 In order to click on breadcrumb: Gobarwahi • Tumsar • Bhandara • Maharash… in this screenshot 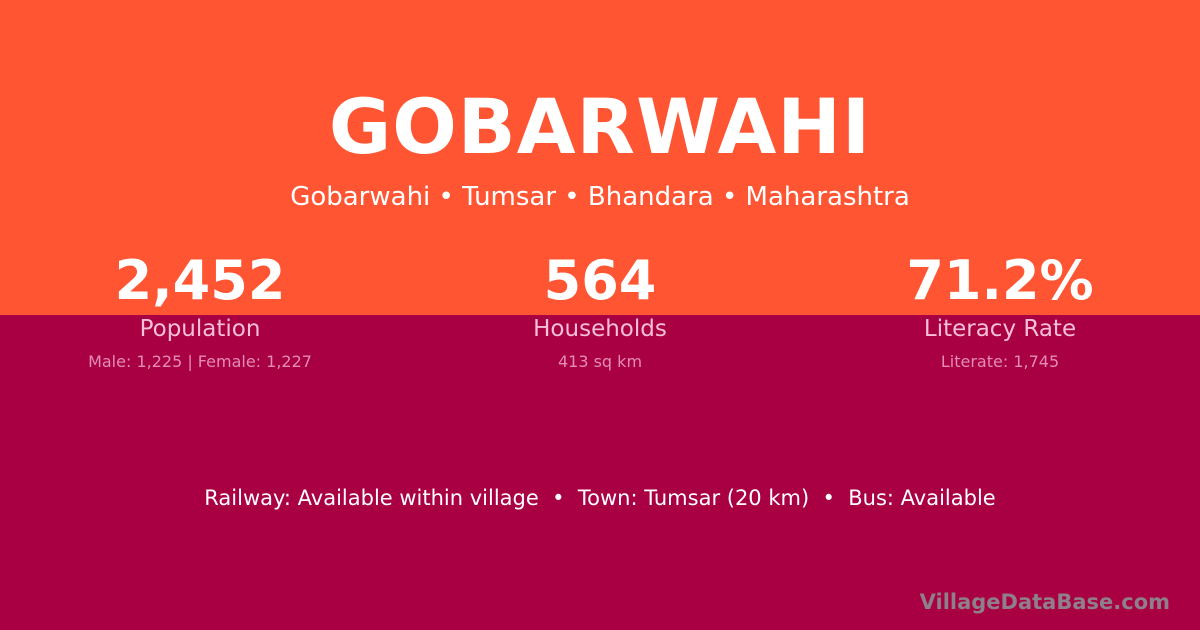, I will do `click(600, 197)`.